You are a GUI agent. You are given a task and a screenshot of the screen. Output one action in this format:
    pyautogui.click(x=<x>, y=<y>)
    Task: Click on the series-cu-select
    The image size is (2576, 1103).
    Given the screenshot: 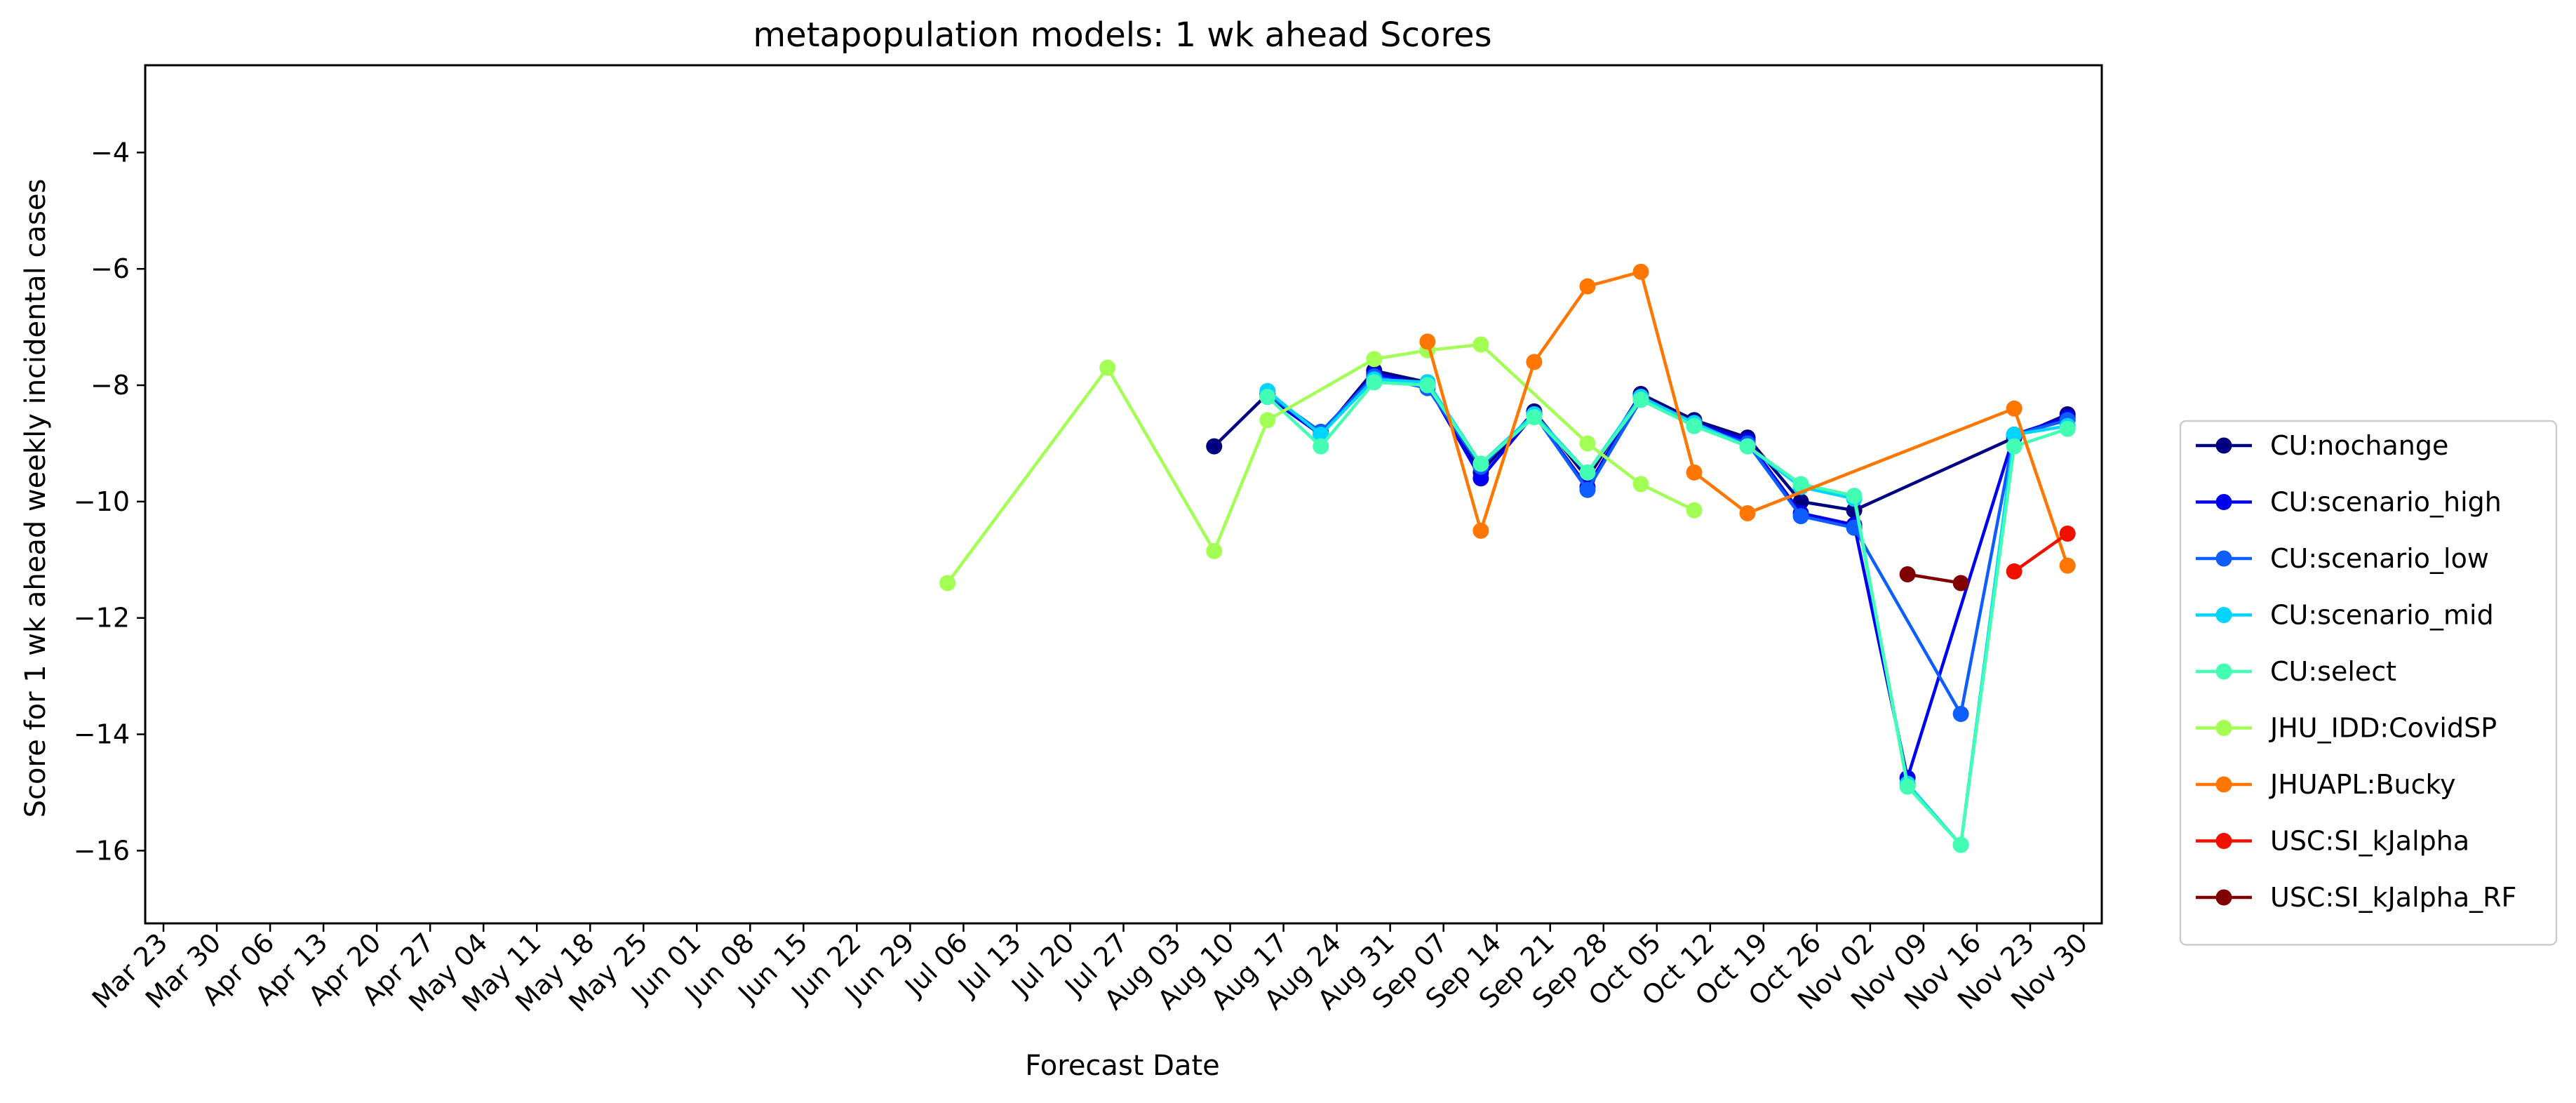 What is the action you would take?
    pyautogui.click(x=1667, y=613)
    